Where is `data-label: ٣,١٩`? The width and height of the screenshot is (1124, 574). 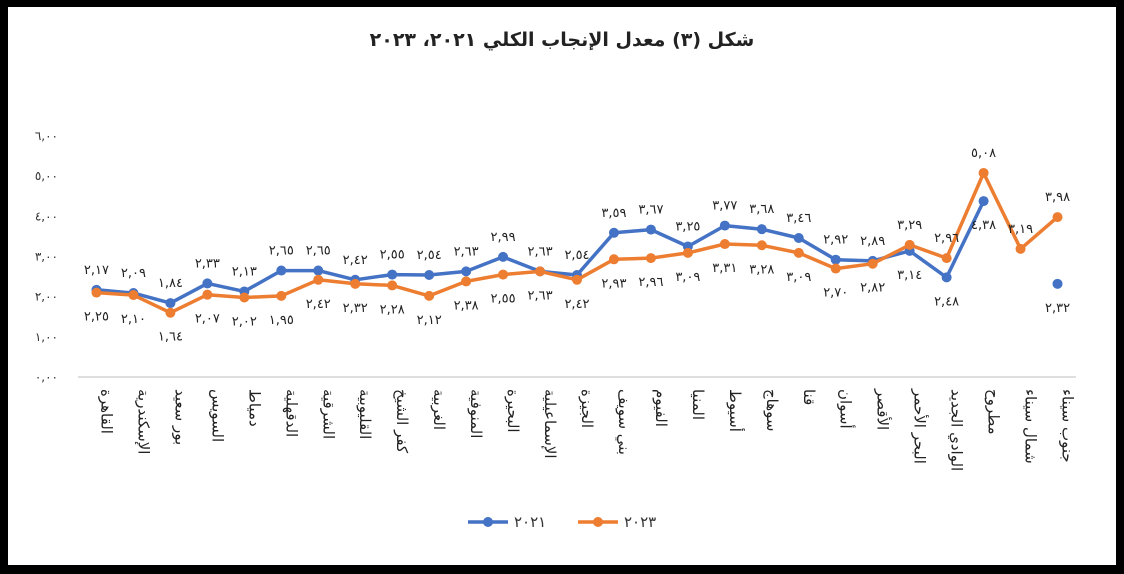 data-label: ٣,١٩ is located at coordinates (1020, 229).